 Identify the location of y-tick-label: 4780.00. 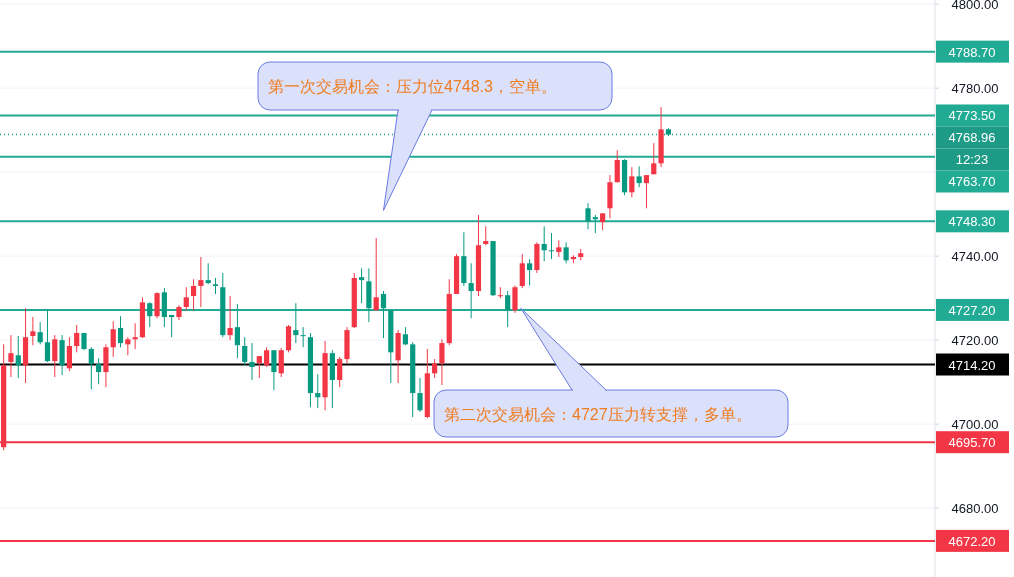
(975, 89).